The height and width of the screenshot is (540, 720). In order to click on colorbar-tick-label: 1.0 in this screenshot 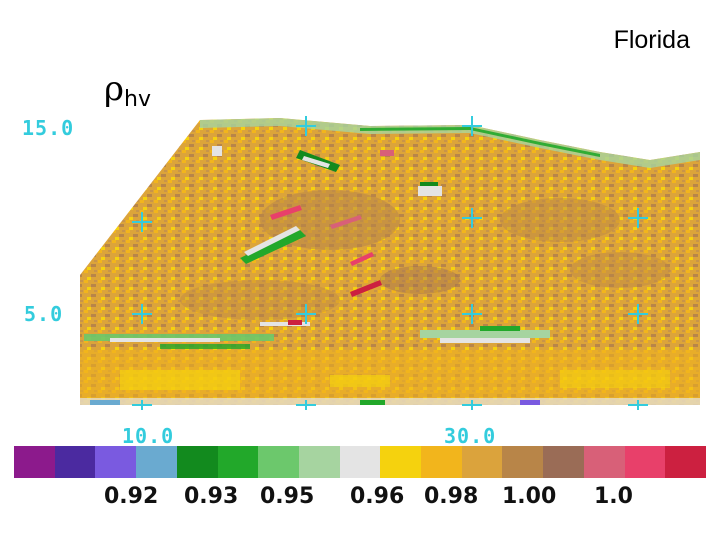, I will do `click(613, 496)`.